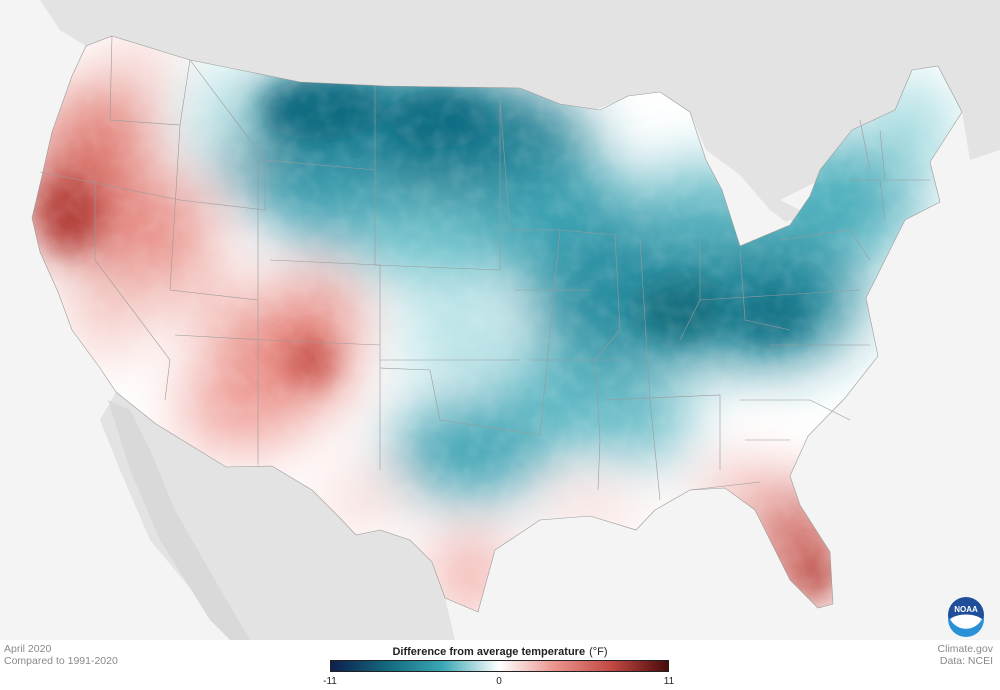 This screenshot has height=690, width=1000. Describe the element at coordinates (499, 681) in the screenshot. I see `legend-mid-label: 0` at that location.